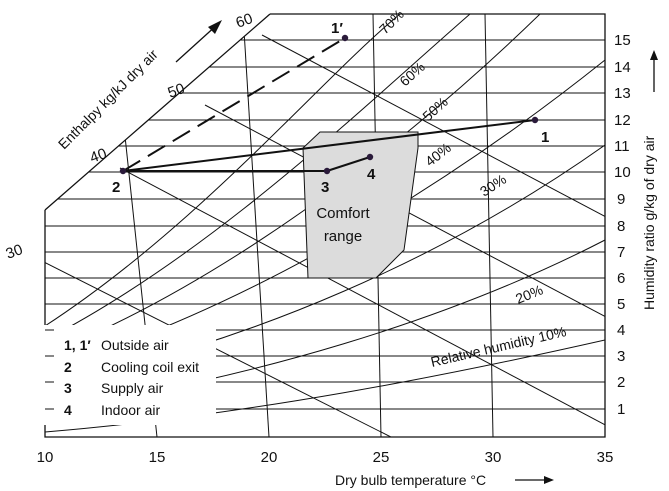  Describe the element at coordinates (176, 91) in the screenshot. I see `enthalpy-tick-50: 50` at that location.